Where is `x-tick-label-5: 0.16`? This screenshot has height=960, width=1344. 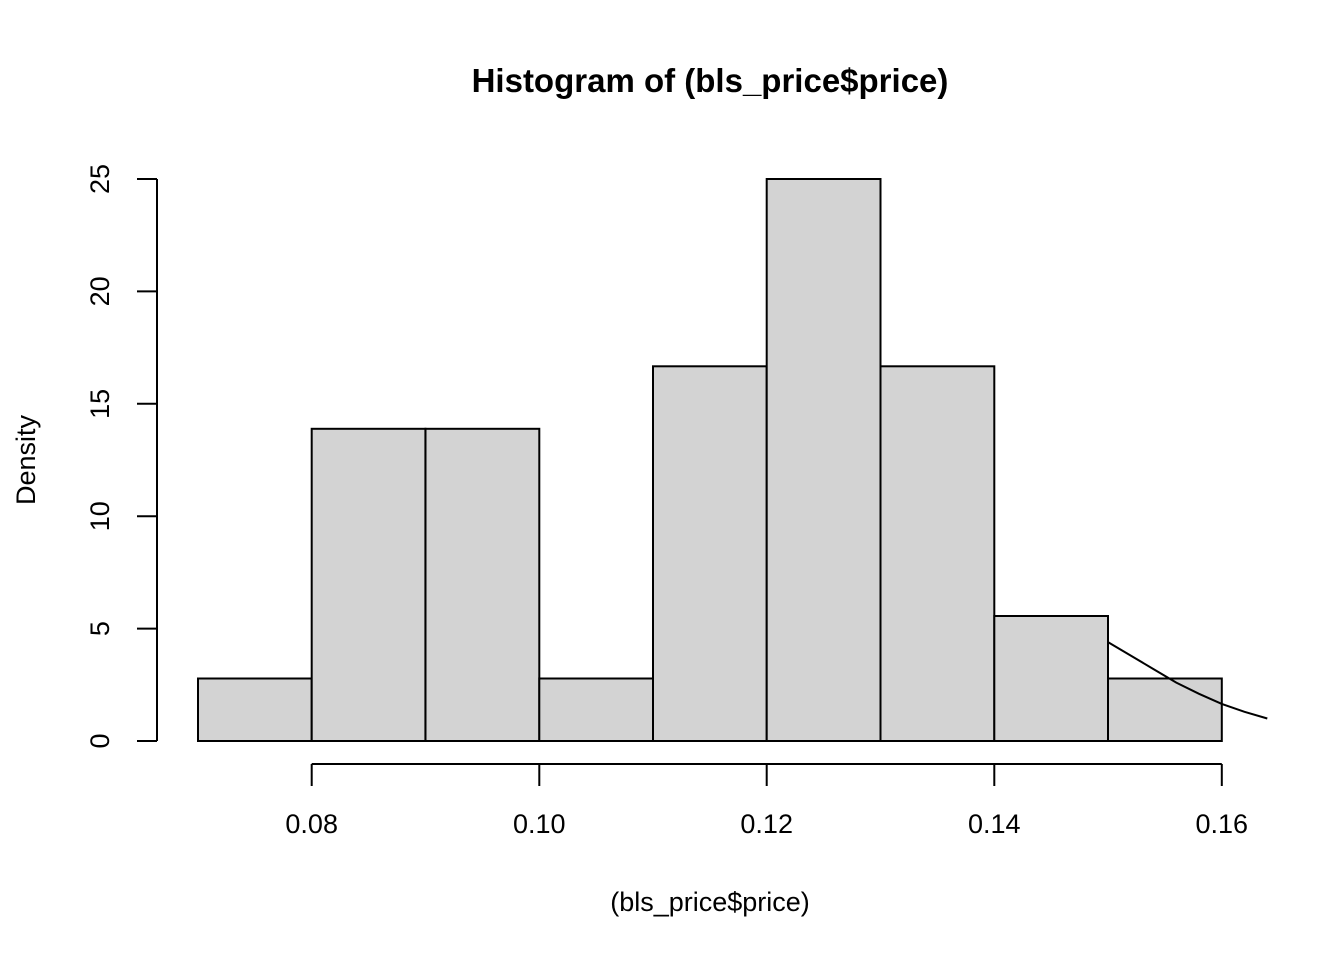
x-tick-label-5: 0.16 is located at coordinates (1222, 824).